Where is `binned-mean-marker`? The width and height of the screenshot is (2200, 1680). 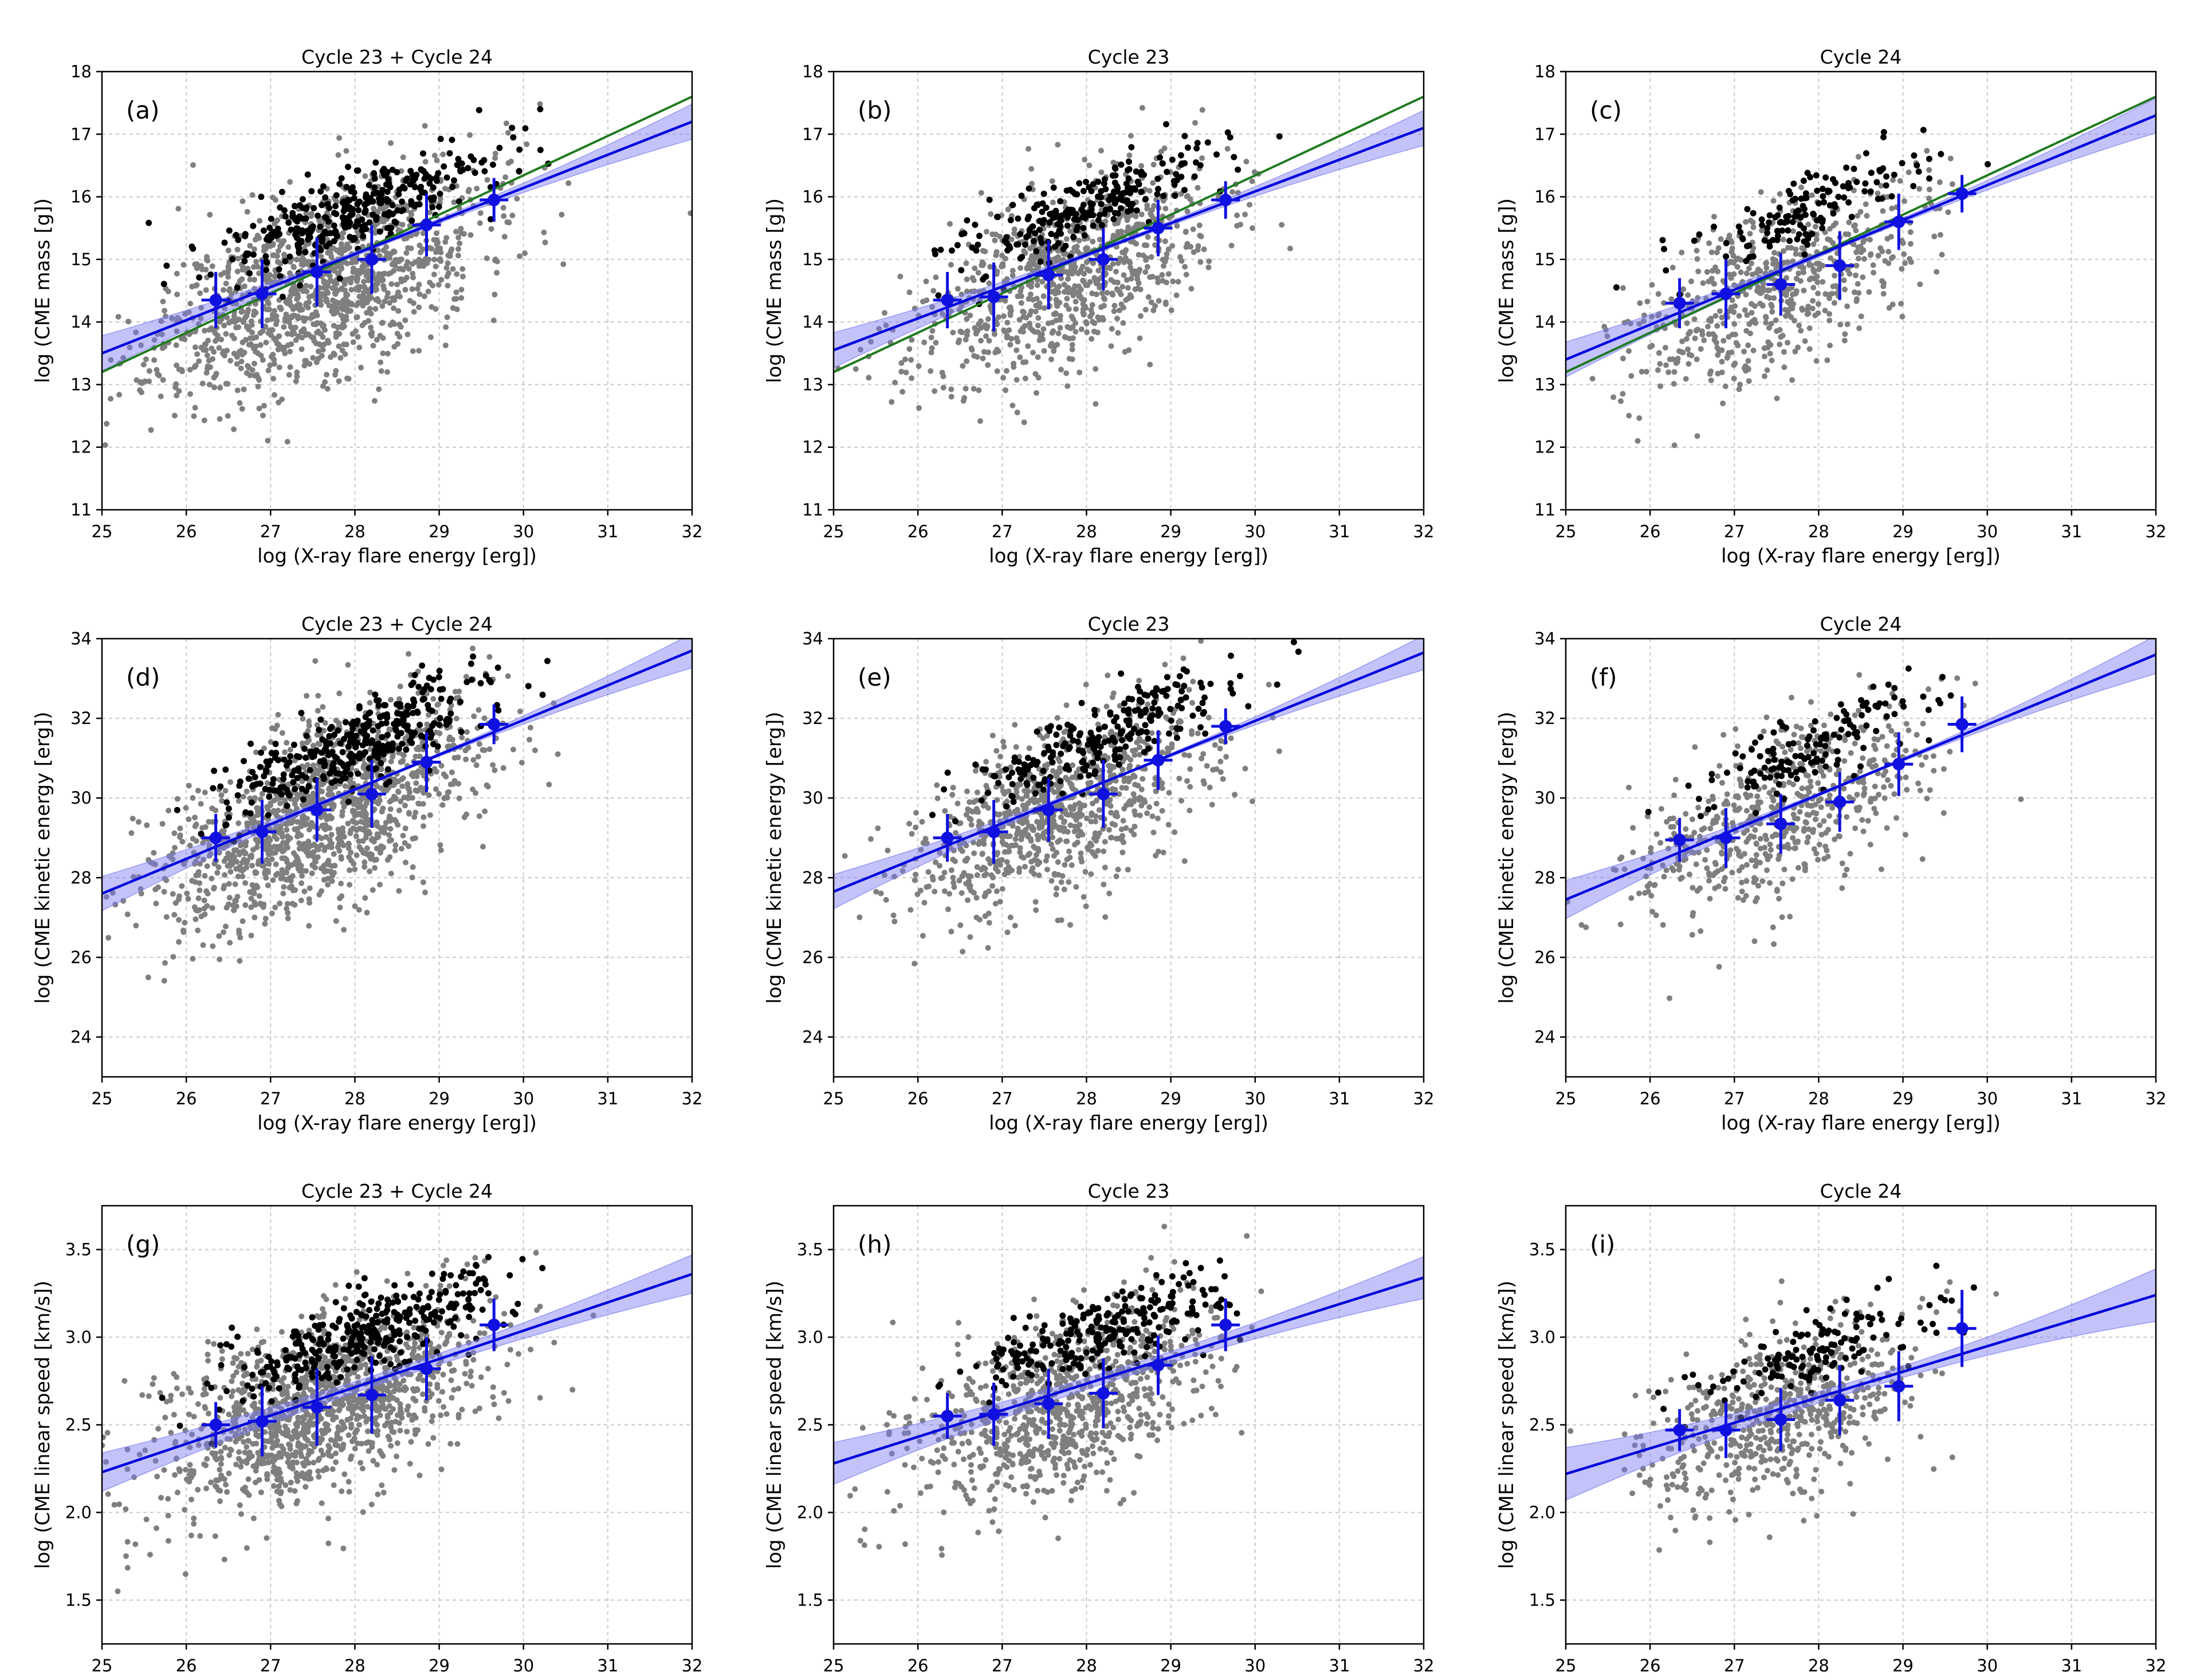 binned-mean-marker is located at coordinates (215, 299).